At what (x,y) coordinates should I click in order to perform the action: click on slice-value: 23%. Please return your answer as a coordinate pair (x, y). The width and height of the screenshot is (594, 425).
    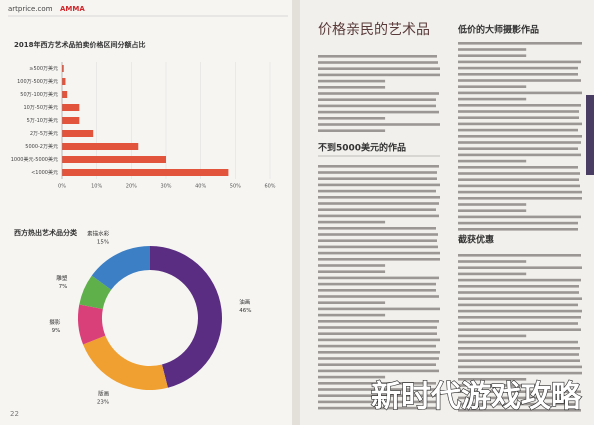
    Looking at the image, I should click on (103, 403).